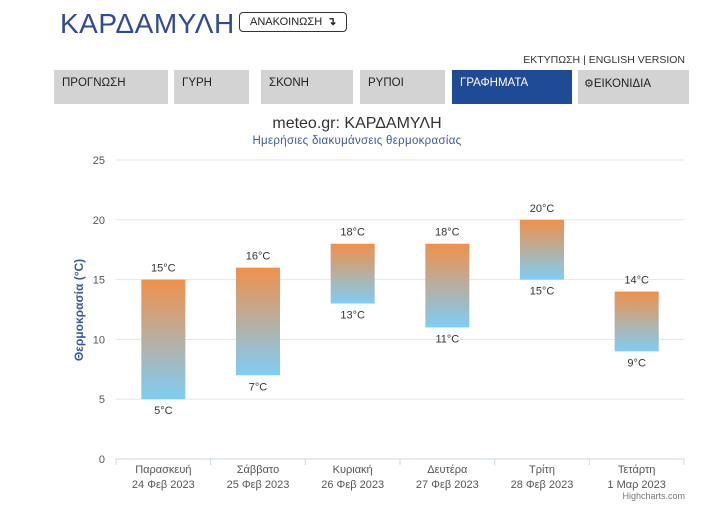  I want to click on y-tick-label: 20, so click(99, 221).